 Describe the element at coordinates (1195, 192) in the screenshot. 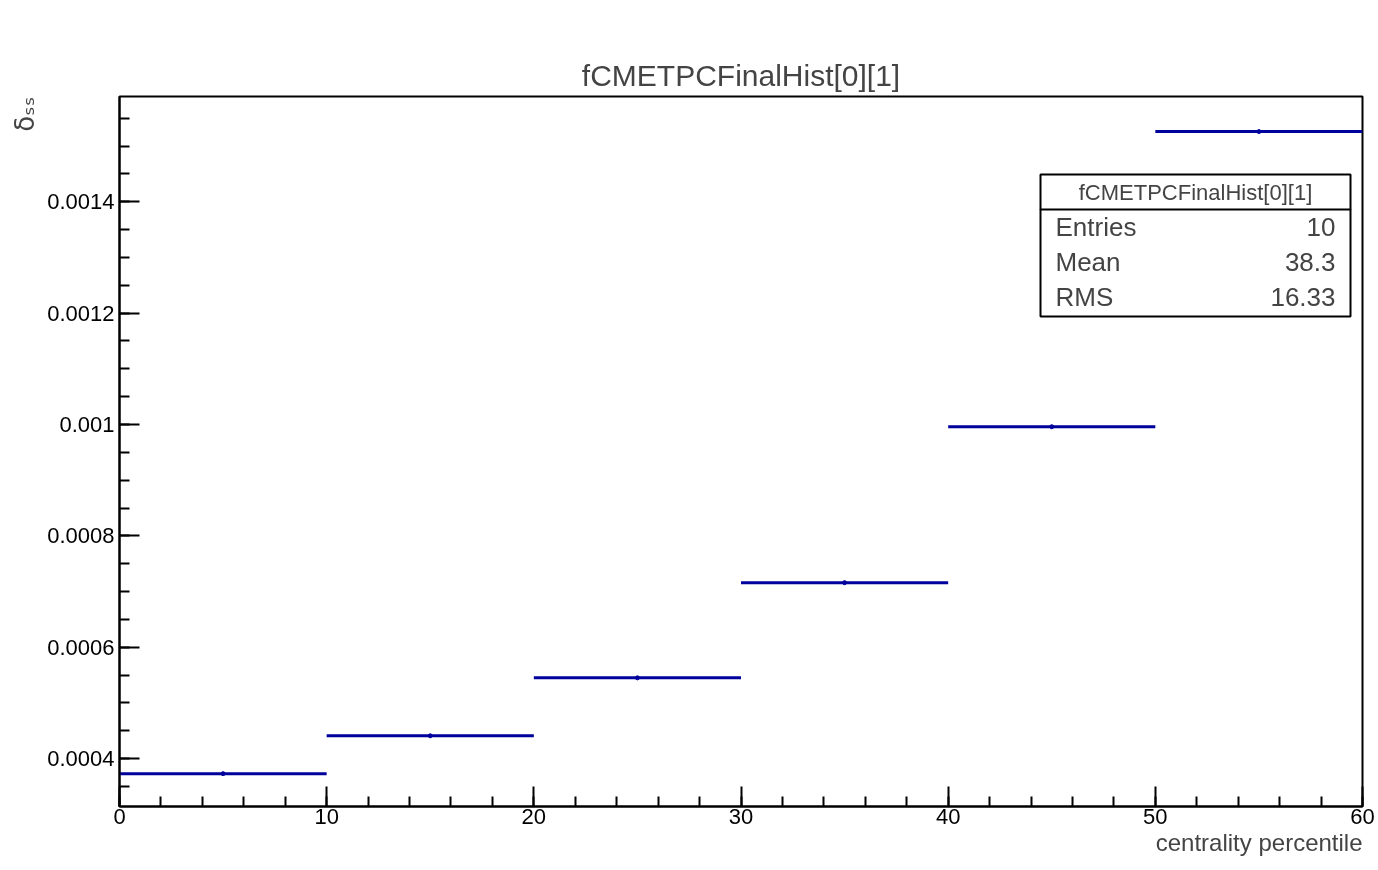

I see `annotation: fCMETPCFinalHist[0][1]` at that location.